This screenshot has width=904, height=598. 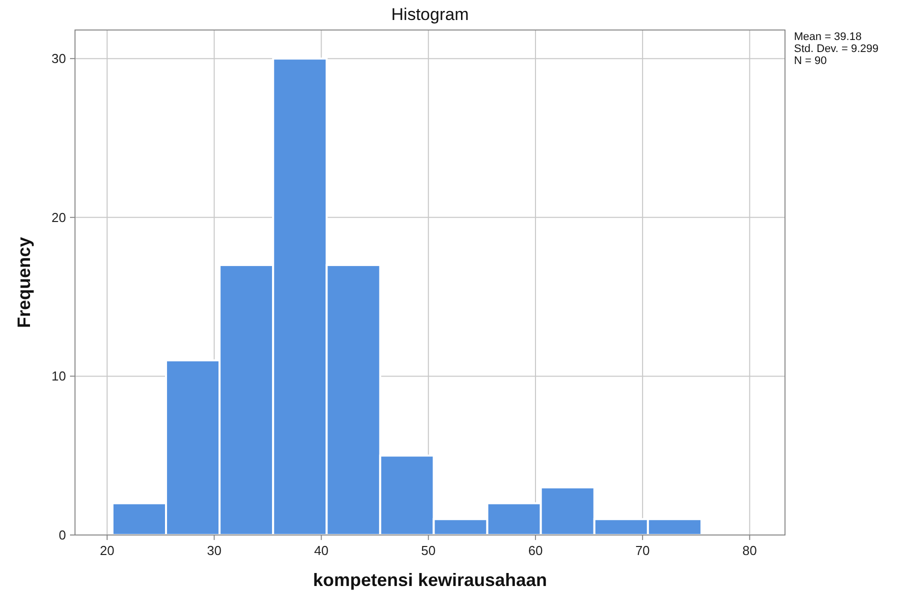 I want to click on text: N = 90, so click(x=810, y=61).